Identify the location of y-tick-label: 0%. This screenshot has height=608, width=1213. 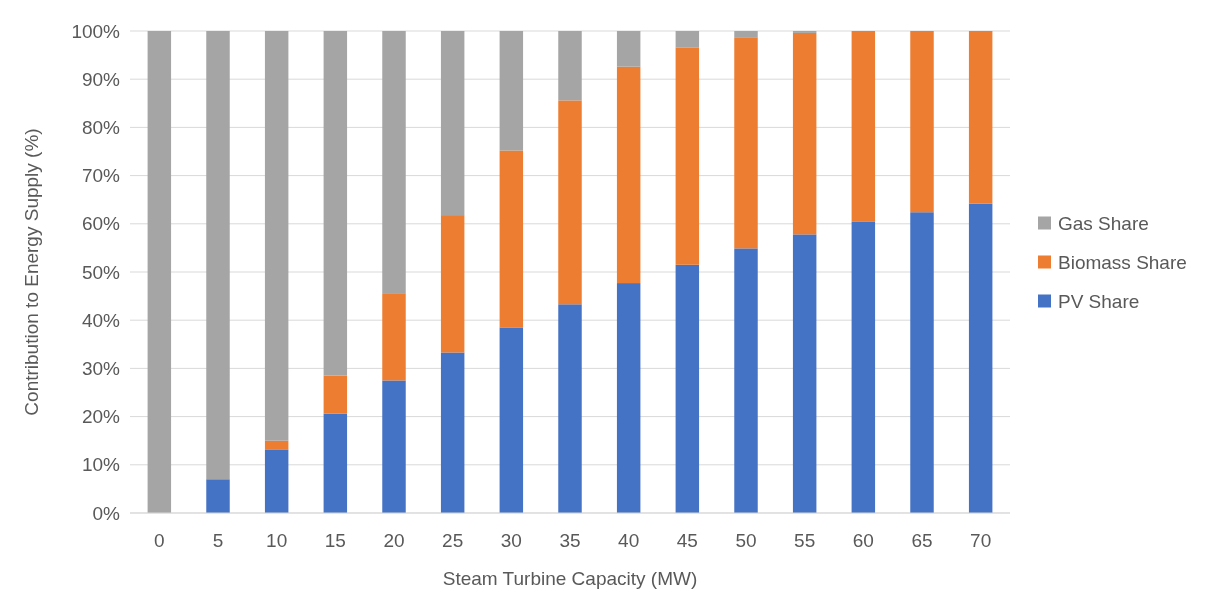
(106, 513).